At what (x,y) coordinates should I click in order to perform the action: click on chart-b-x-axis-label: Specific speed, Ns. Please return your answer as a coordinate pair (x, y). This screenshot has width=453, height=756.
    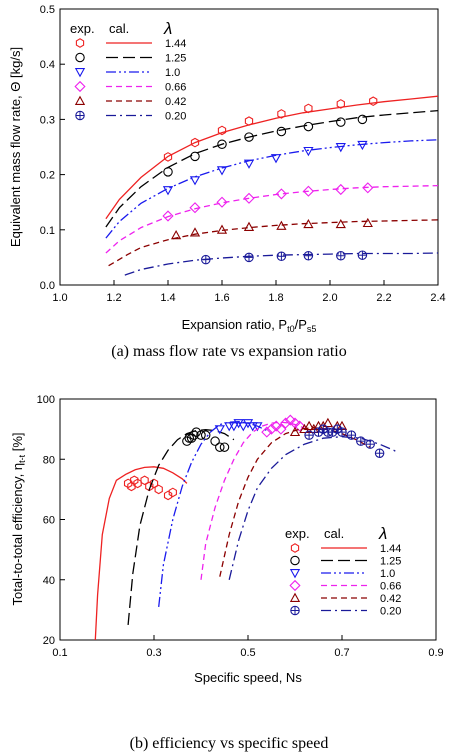
    Looking at the image, I should click on (248, 677).